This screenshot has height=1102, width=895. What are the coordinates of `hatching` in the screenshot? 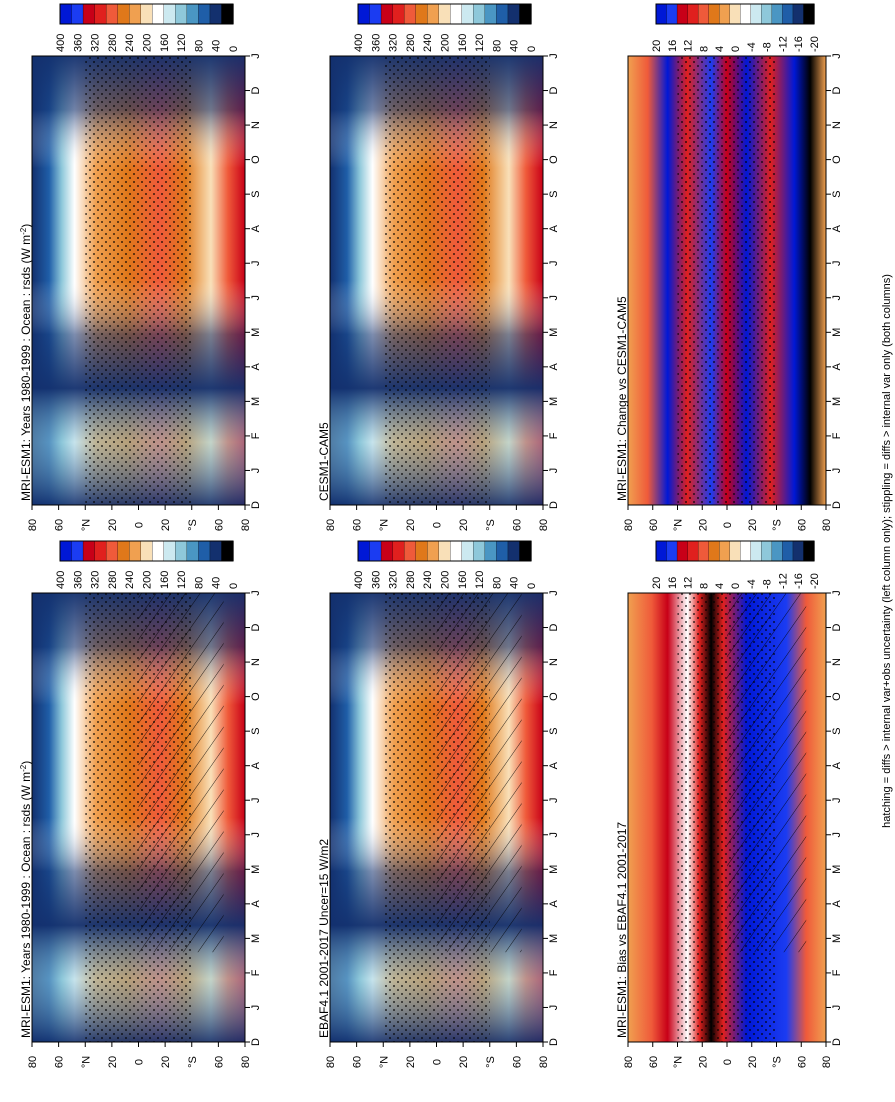 It's located at (181, 773).